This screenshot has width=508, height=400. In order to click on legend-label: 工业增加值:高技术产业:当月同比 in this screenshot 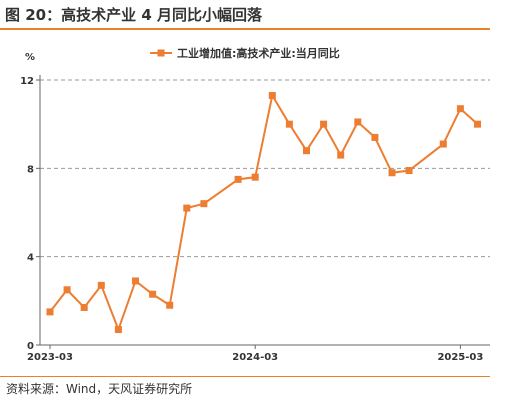, I will do `click(258, 53)`.